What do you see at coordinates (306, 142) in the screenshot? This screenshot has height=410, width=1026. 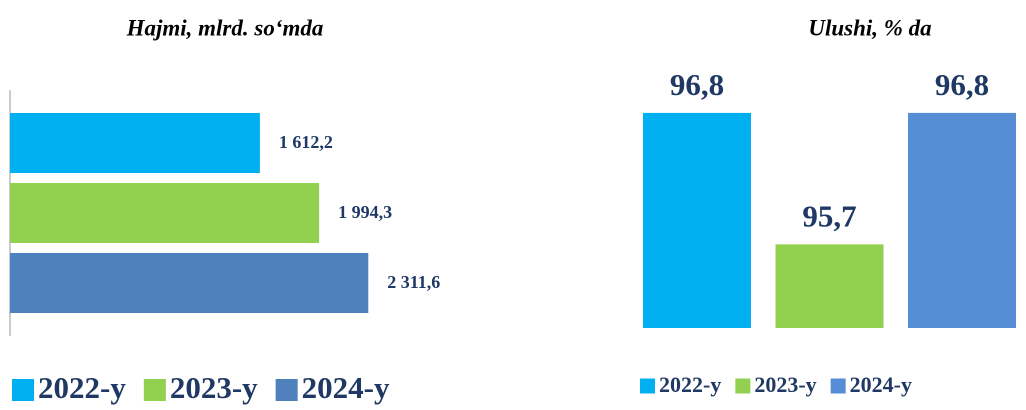 I see `value-label: 1 612,2` at bounding box center [306, 142].